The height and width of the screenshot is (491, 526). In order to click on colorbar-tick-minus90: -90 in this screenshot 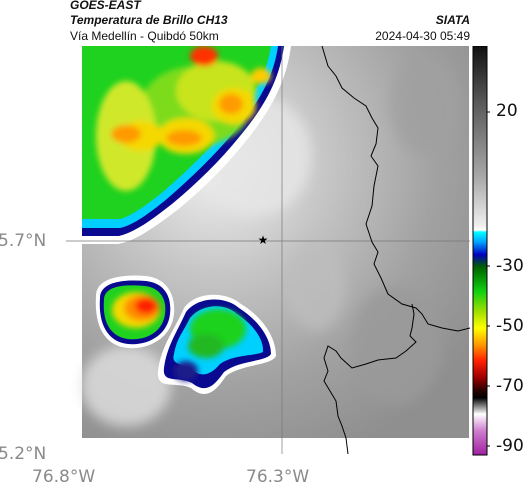, I will do `click(510, 446)`.